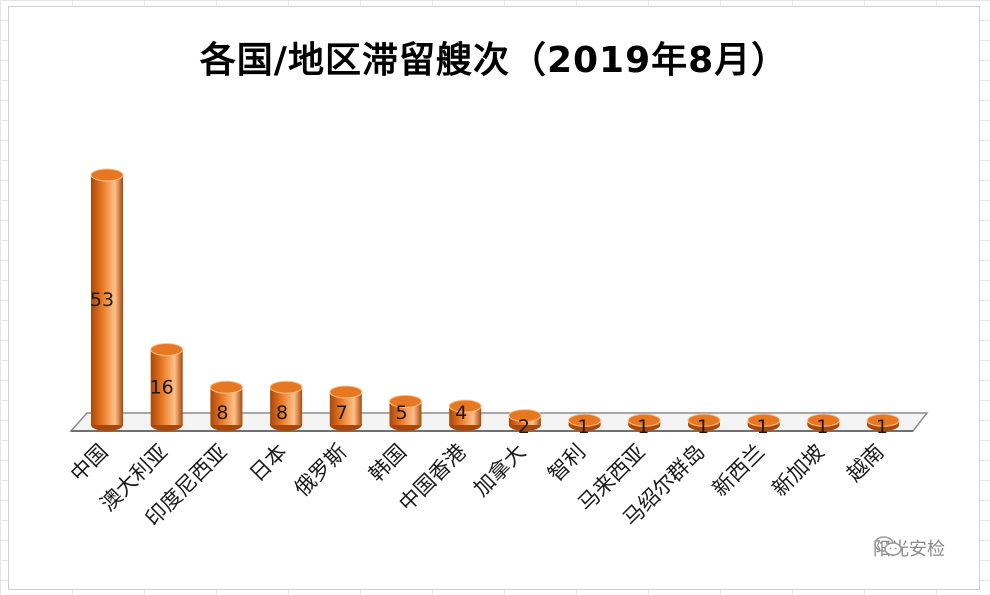  I want to click on category-label: 中国, so click(89, 463).